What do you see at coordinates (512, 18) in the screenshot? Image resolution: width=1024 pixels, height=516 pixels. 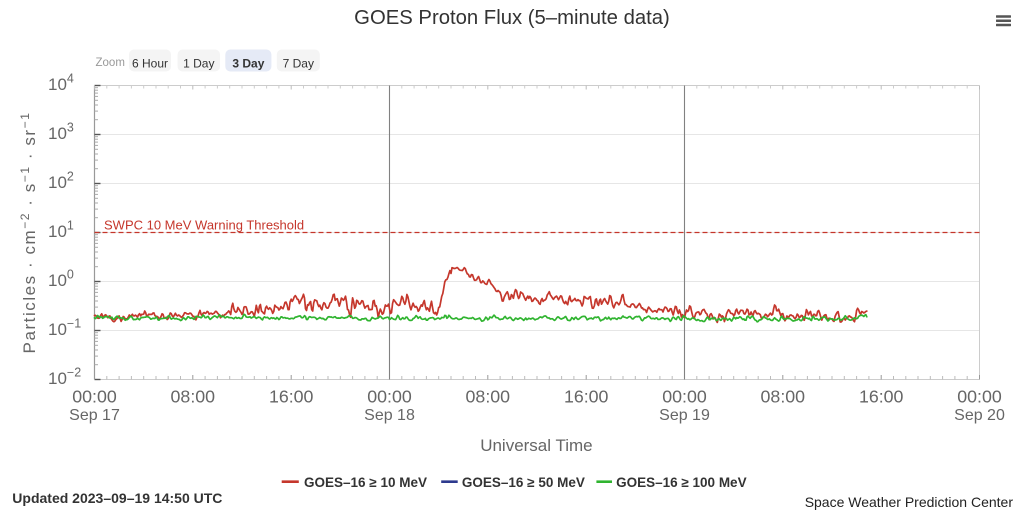 I see `svg-text:GOES Proton Flux (5–minute dat: GOES Proton Flux (5–minute data)` at bounding box center [512, 18].